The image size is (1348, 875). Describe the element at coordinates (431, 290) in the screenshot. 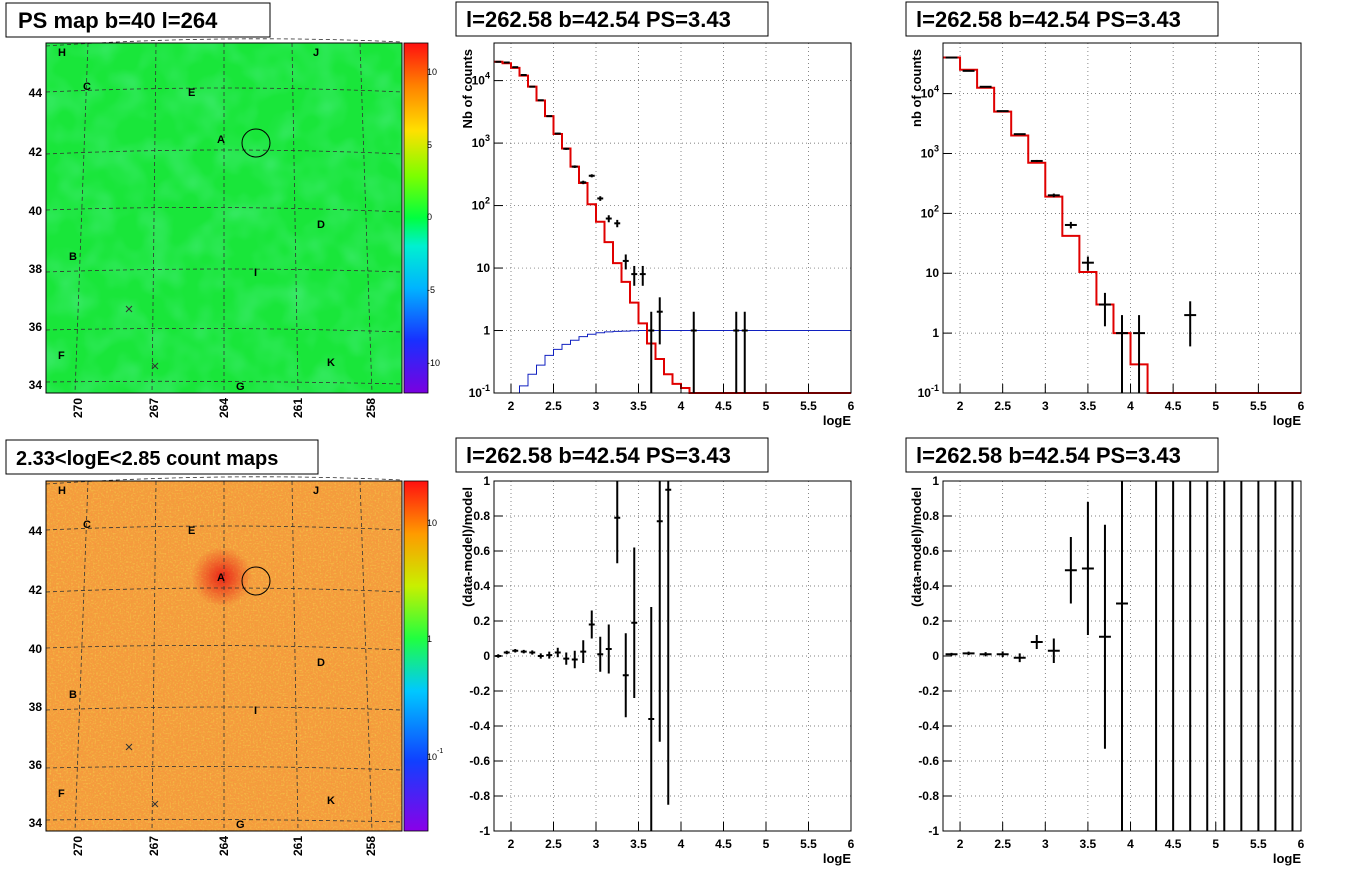

I see `palette-tick: -5` at that location.